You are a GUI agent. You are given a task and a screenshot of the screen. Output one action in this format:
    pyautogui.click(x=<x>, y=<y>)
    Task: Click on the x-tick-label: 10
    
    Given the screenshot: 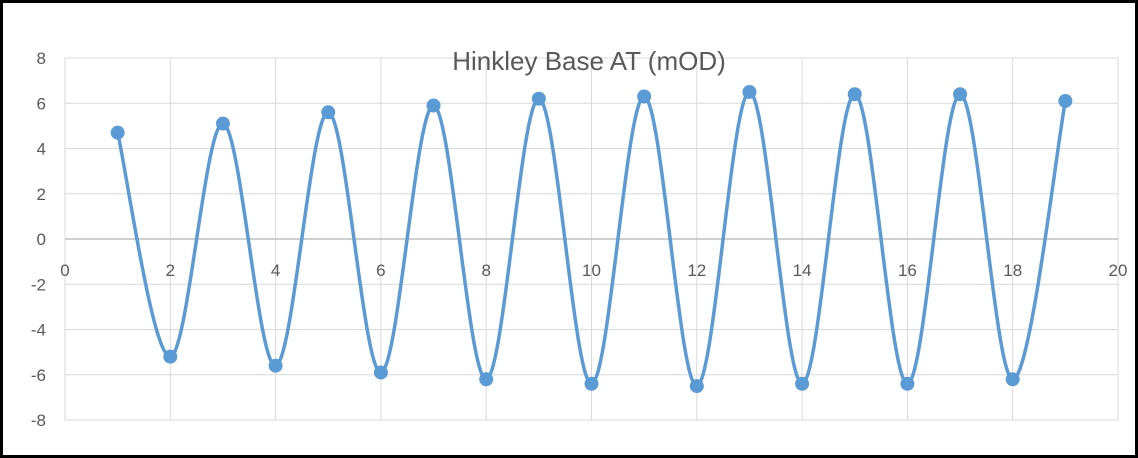 What is the action you would take?
    pyautogui.click(x=591, y=270)
    